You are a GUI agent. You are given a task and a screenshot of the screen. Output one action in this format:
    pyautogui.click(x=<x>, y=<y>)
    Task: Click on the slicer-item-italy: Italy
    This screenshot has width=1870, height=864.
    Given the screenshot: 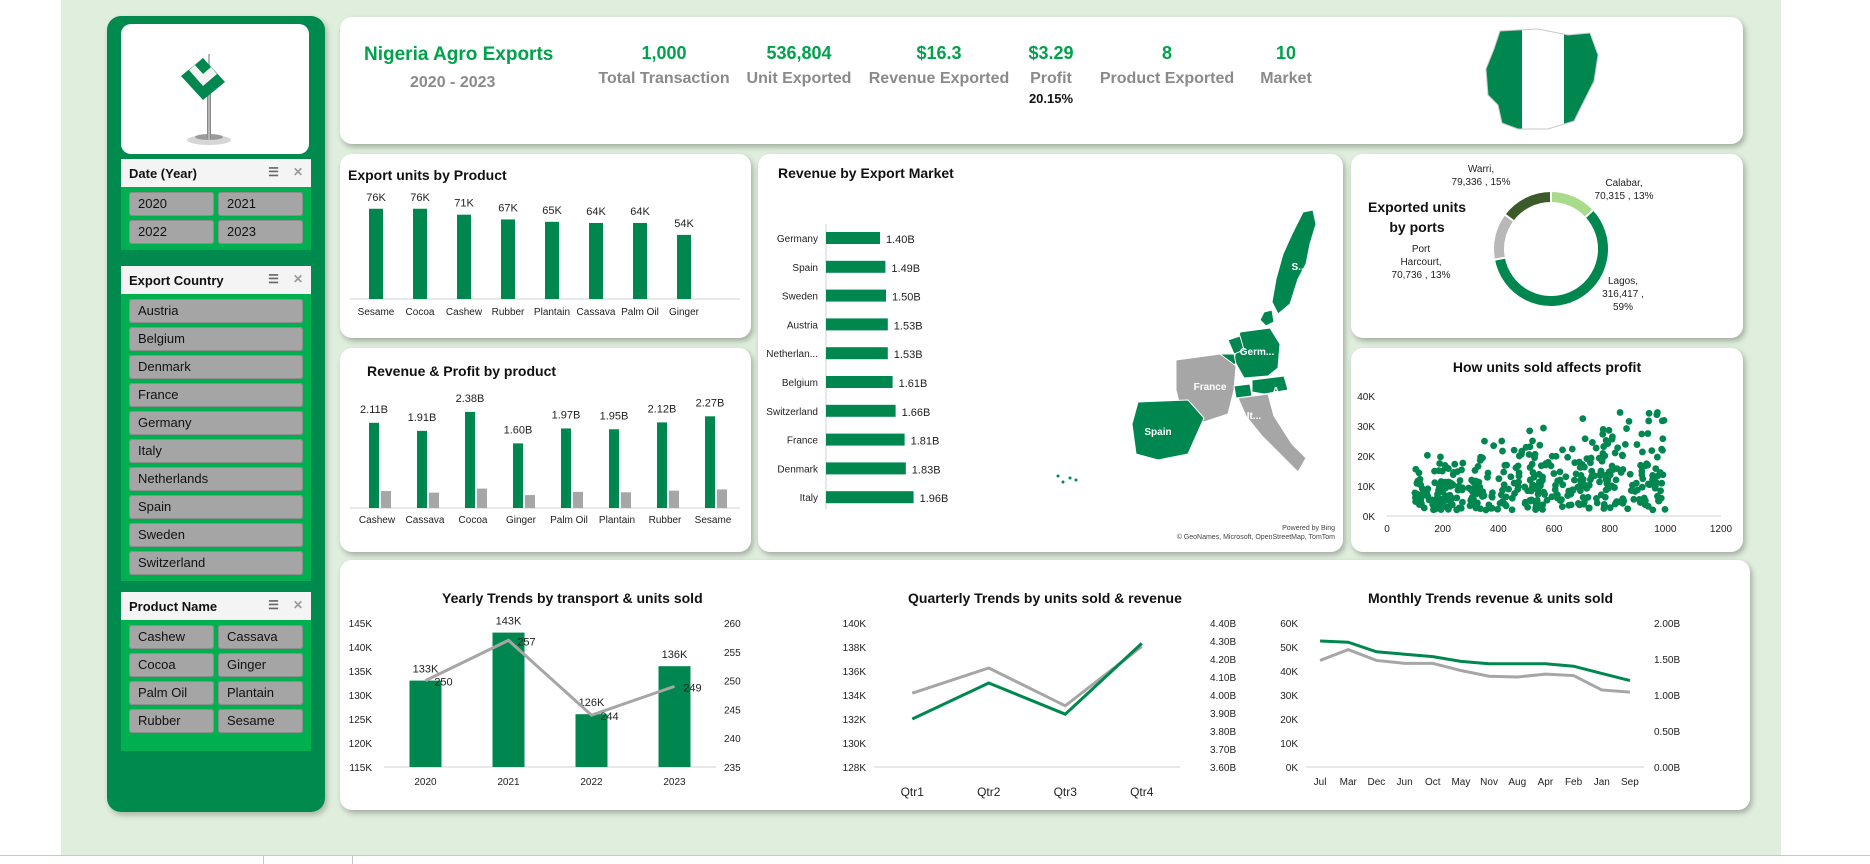 What is the action you would take?
    pyautogui.click(x=216, y=451)
    